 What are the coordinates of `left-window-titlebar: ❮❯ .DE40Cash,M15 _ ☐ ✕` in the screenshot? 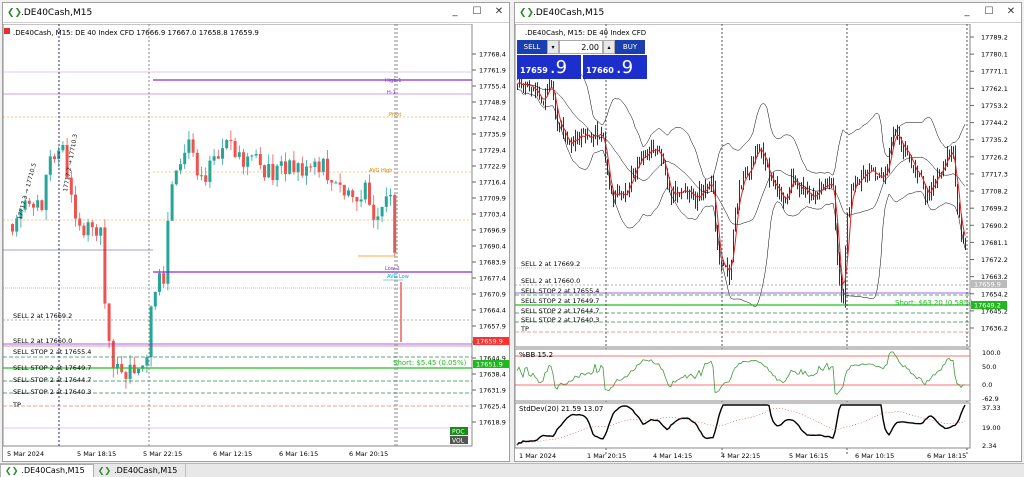 It's located at (256, 13).